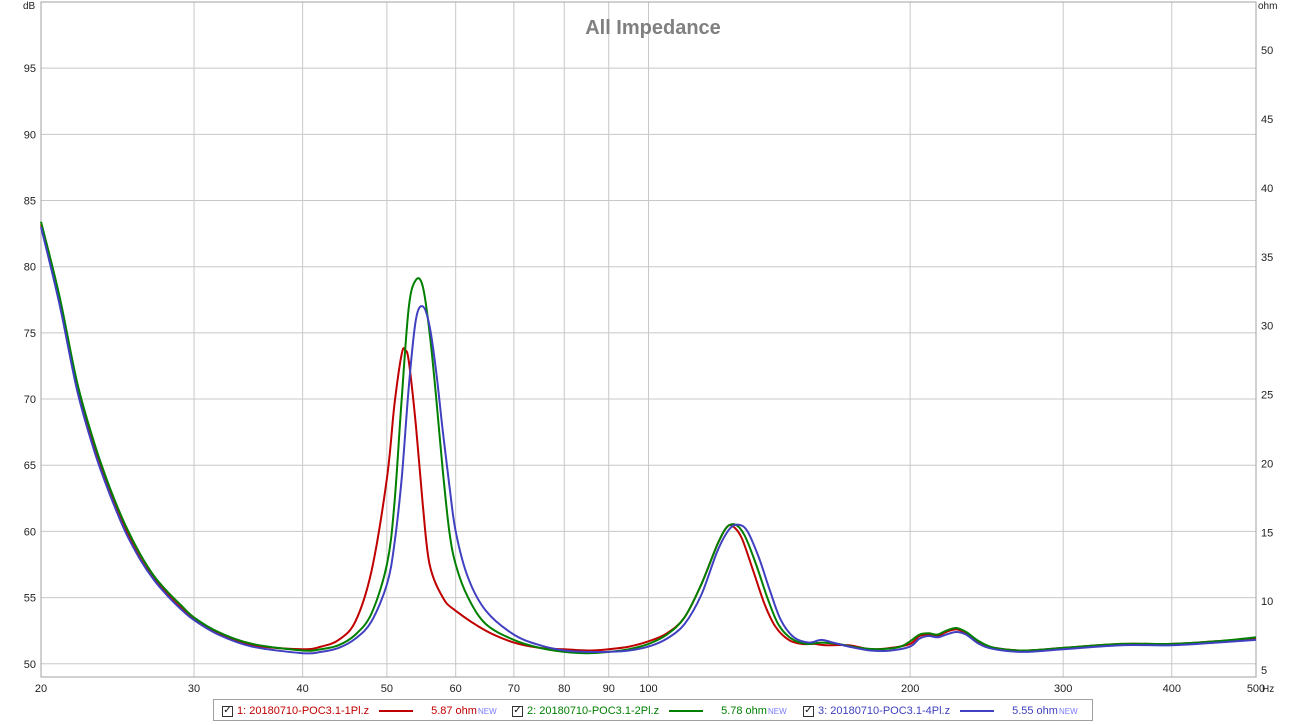 The image size is (1308, 725). I want to click on y-left-tick-label: 75, so click(30, 334).